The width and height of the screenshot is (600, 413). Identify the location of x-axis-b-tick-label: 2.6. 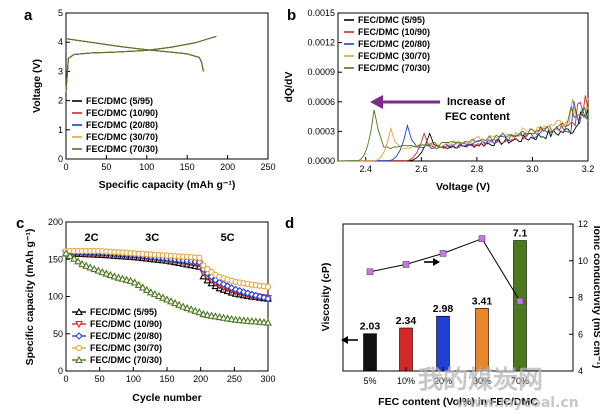
(421, 169).